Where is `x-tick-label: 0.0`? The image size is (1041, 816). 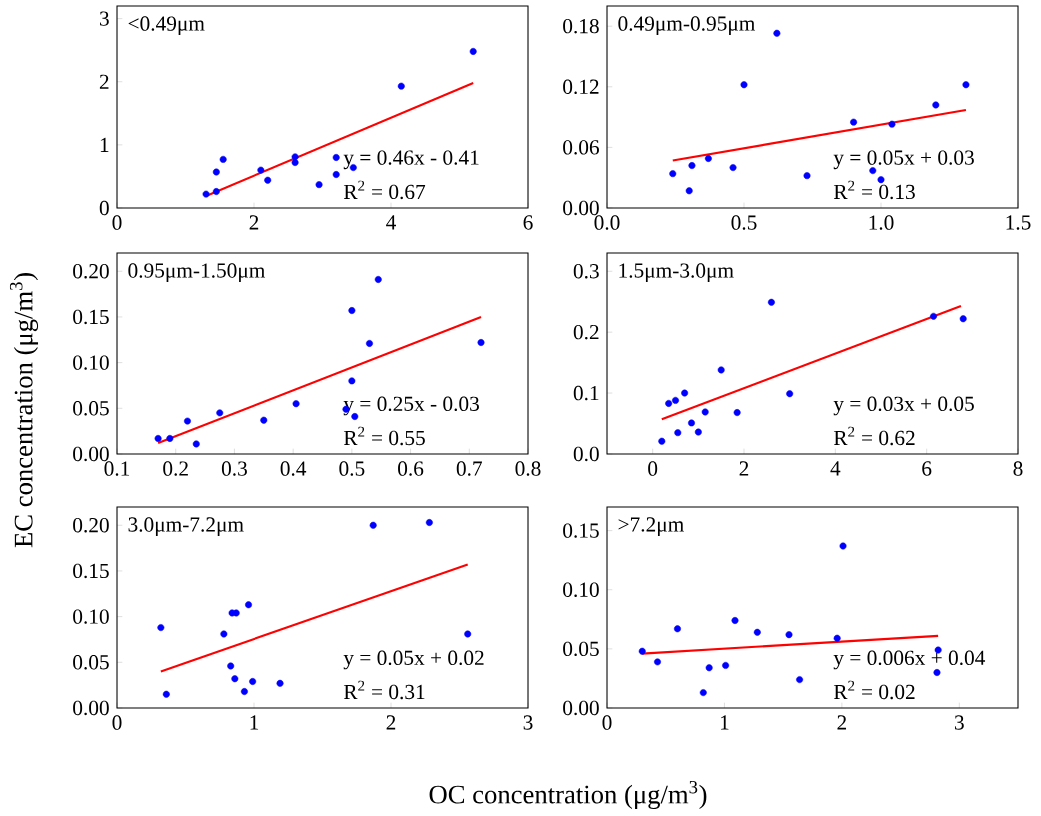
x-tick-label: 0.0 is located at coordinates (607, 222).